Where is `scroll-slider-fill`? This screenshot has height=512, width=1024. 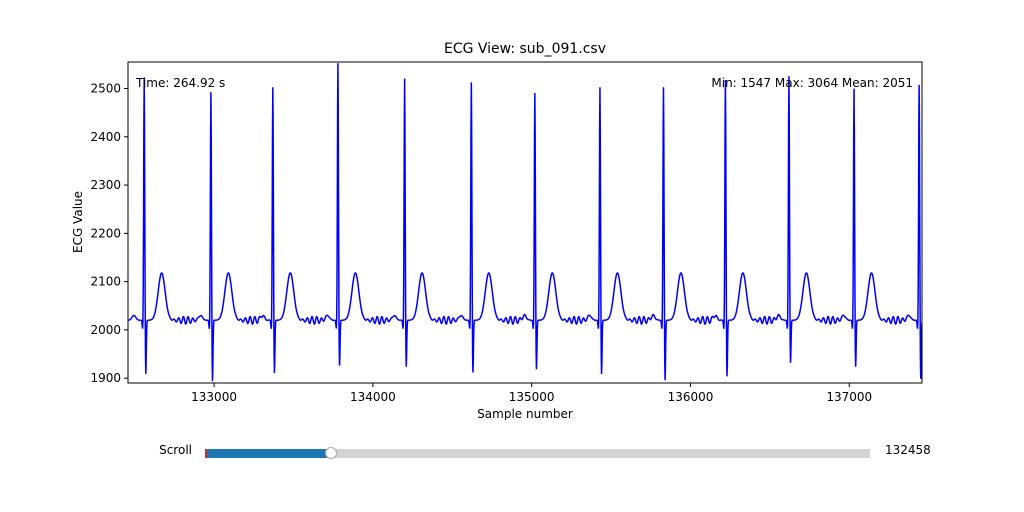 scroll-slider-fill is located at coordinates (268, 453).